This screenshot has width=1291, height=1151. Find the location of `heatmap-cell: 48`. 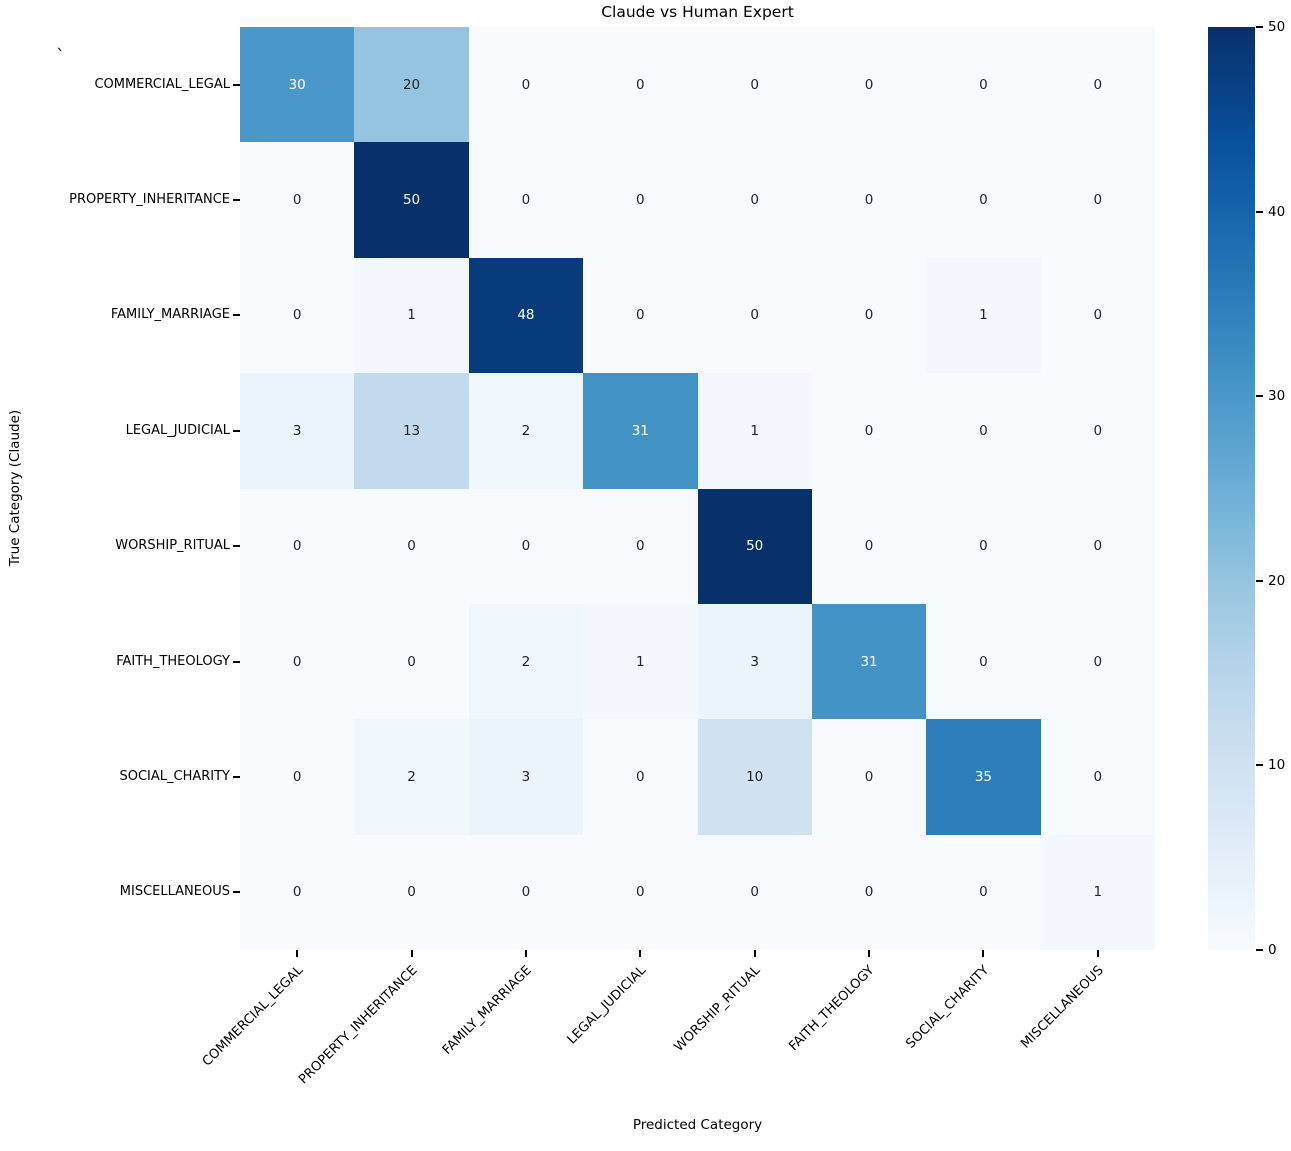

heatmap-cell: 48 is located at coordinates (526, 315).